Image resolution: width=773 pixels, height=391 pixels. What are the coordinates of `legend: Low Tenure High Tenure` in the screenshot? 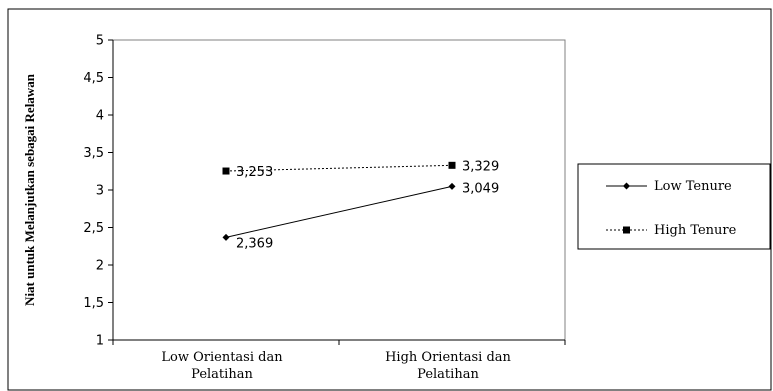 It's located at (674, 206).